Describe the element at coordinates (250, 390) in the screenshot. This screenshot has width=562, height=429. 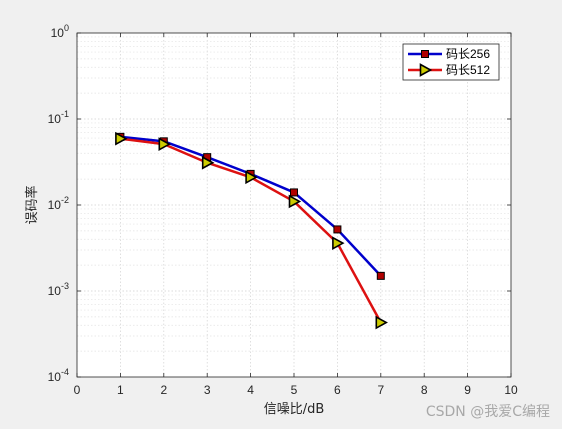
I see `x-tick-label: 4` at that location.